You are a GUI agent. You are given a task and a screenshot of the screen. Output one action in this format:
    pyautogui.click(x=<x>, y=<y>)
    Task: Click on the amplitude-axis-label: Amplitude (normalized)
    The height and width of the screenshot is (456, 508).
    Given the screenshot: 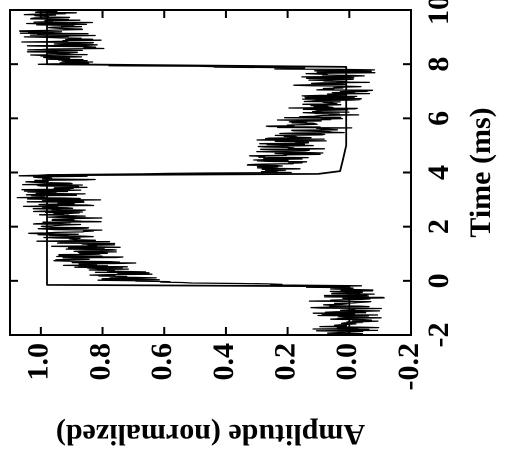 What is the action you would take?
    pyautogui.click(x=210, y=434)
    